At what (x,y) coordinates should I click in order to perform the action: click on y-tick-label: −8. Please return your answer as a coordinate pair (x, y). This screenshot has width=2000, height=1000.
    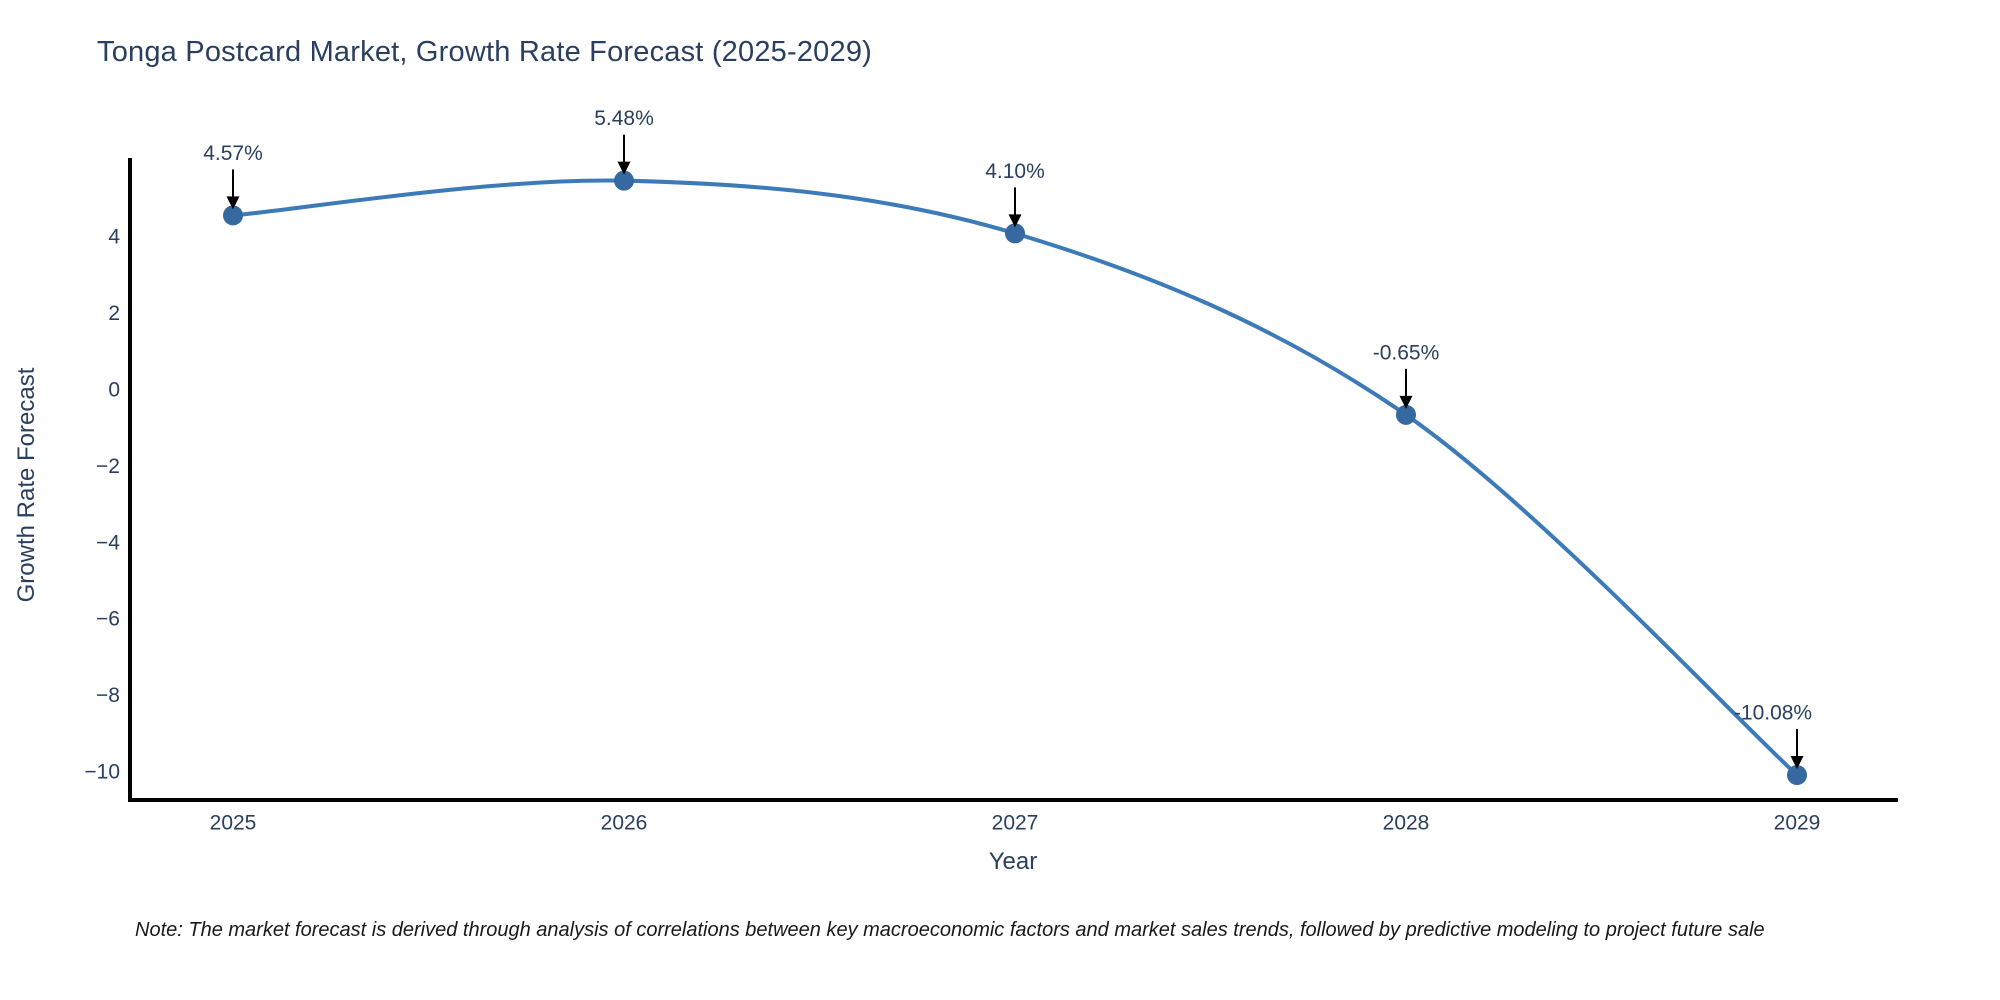
    Looking at the image, I should click on (108, 695).